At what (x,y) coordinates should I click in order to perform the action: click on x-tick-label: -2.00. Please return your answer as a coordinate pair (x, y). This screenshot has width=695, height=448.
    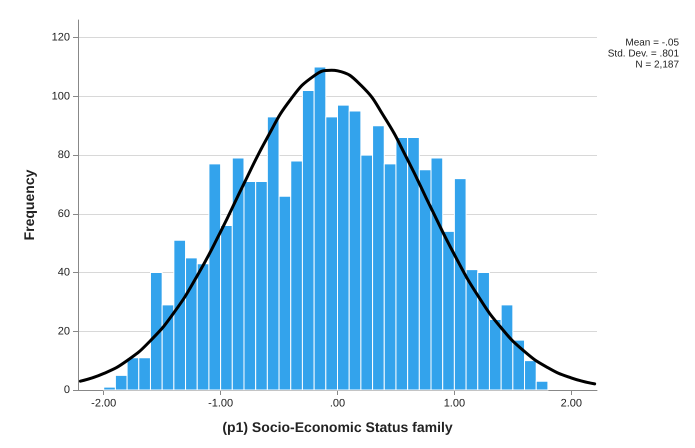
    Looking at the image, I should click on (103, 404).